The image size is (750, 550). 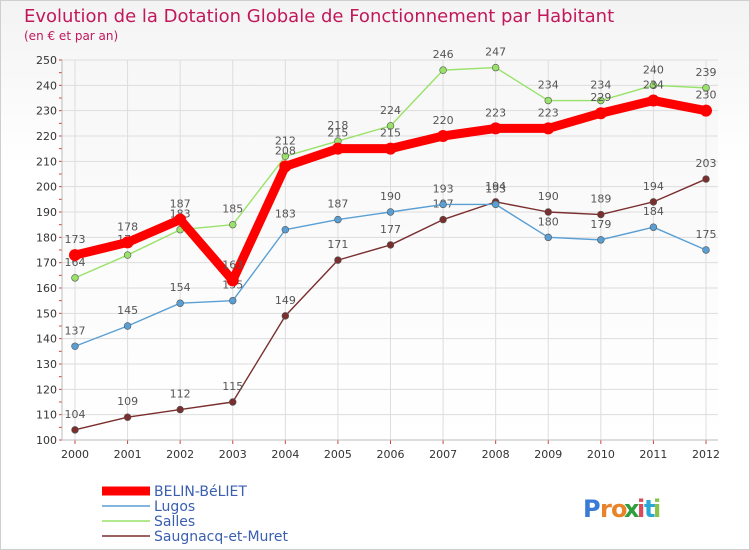 What do you see at coordinates (75, 330) in the screenshot?
I see `data-label: 137` at bounding box center [75, 330].